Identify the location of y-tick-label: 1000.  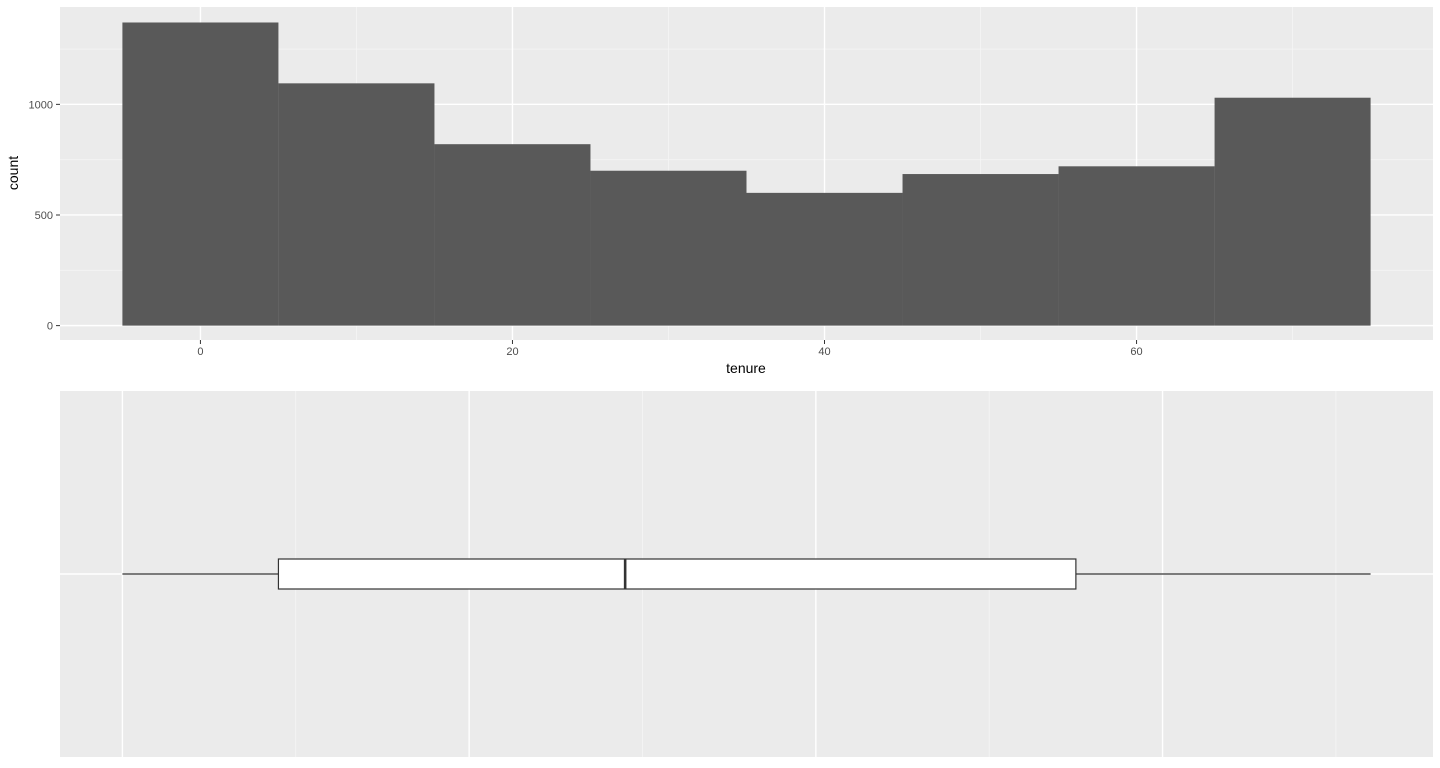
(41, 105).